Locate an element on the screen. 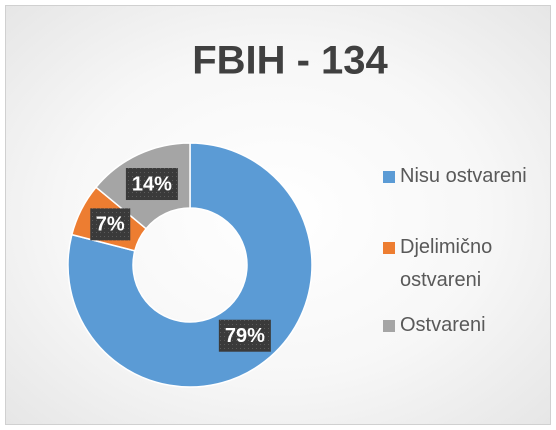 The image size is (556, 430). legend-label: Djelimično ostvareni is located at coordinates (446, 263).